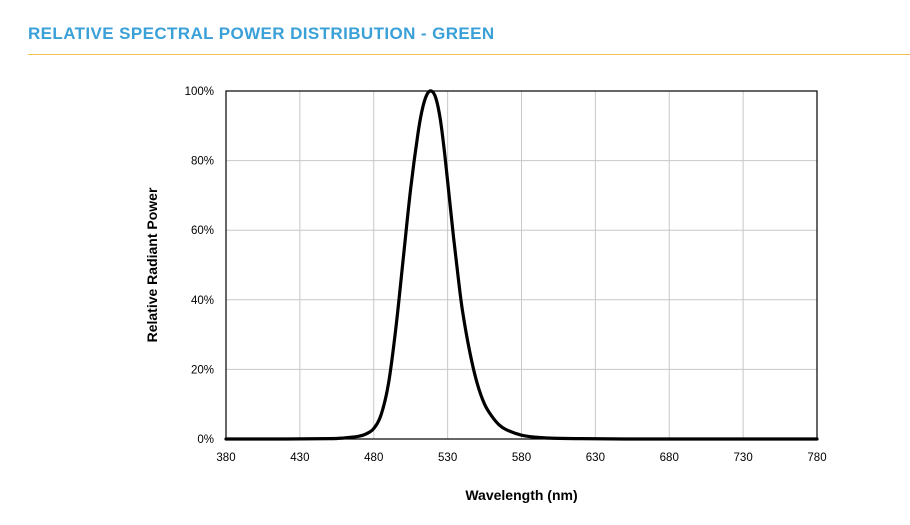  I want to click on x-tick-label: 380, so click(225, 458).